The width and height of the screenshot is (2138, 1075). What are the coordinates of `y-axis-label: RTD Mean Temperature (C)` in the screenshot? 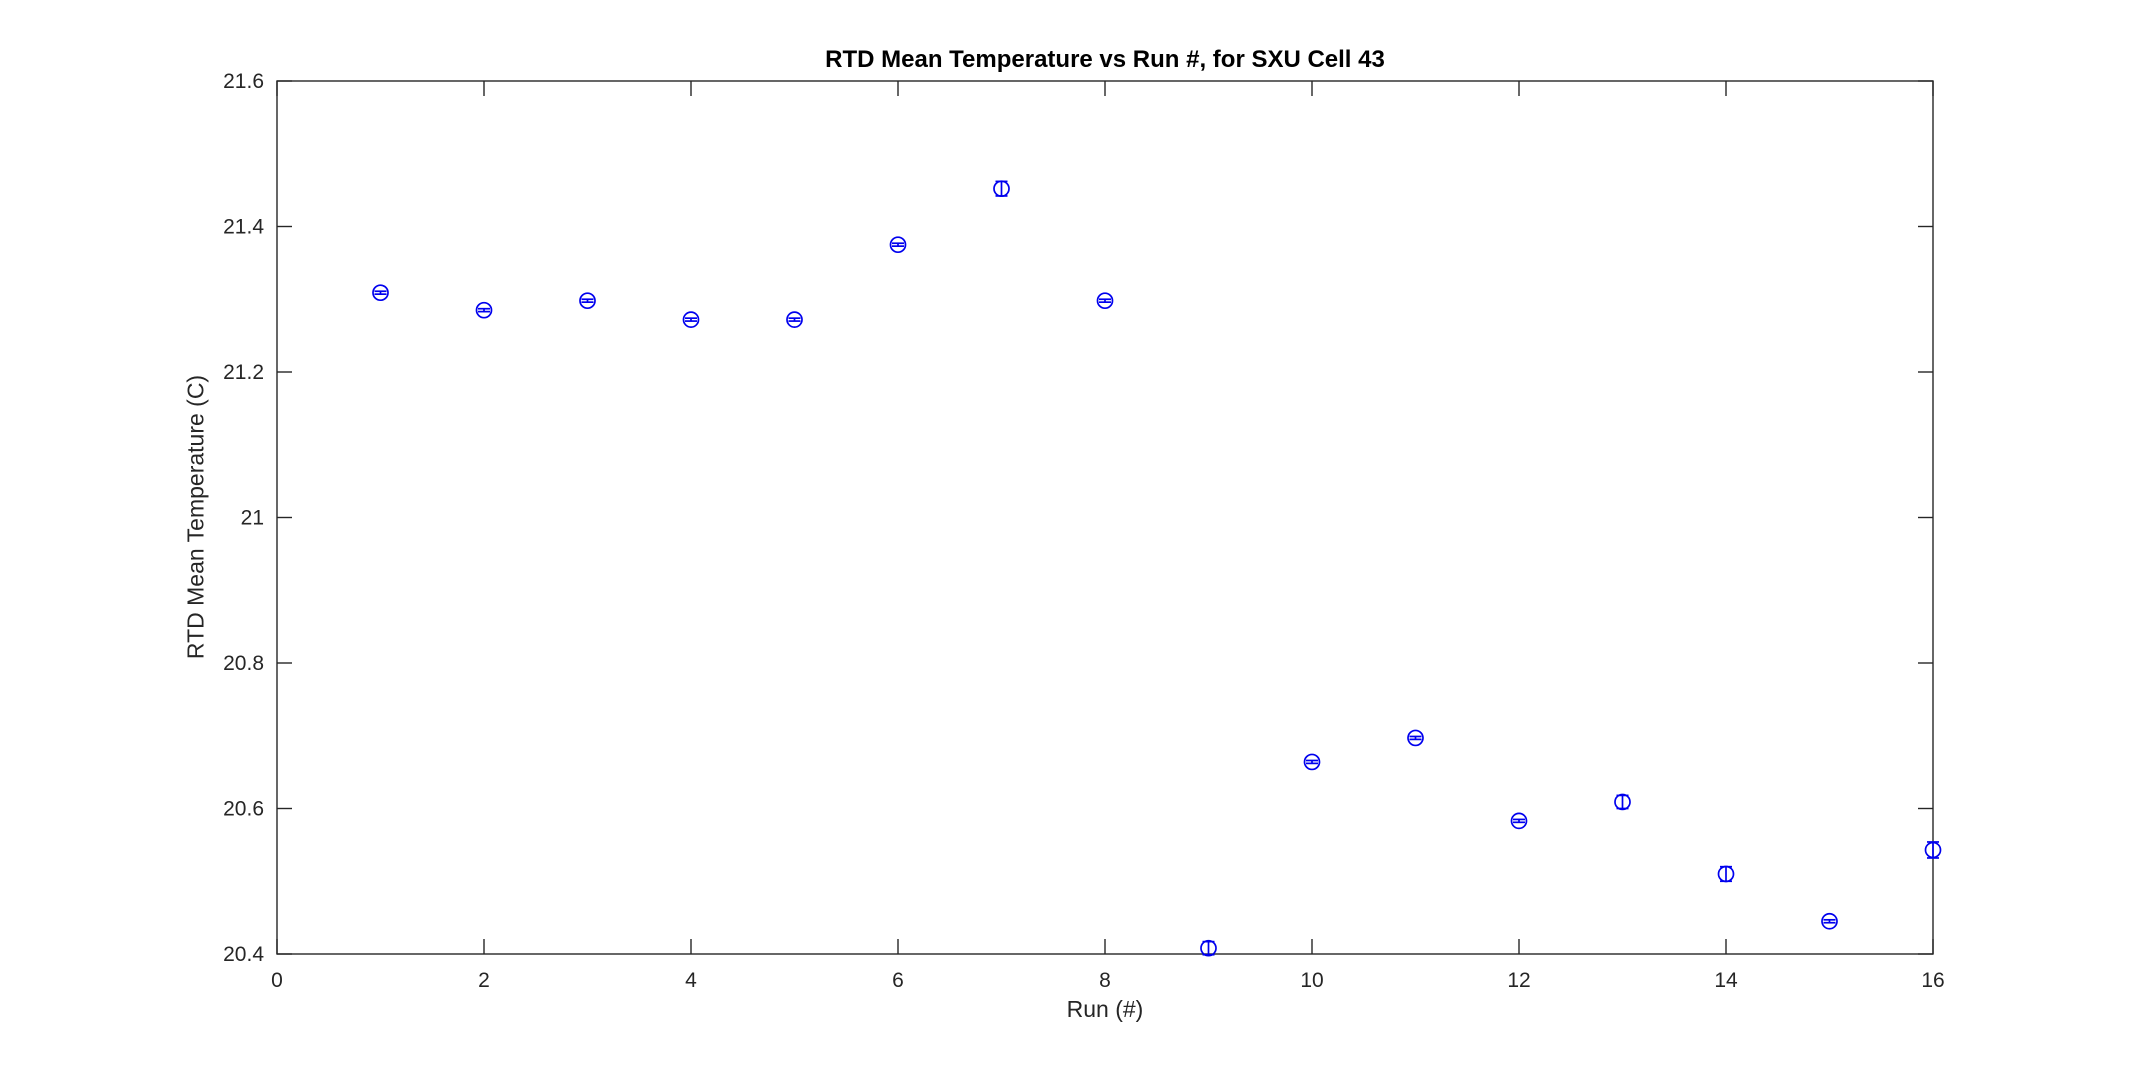 It's located at (195, 517).